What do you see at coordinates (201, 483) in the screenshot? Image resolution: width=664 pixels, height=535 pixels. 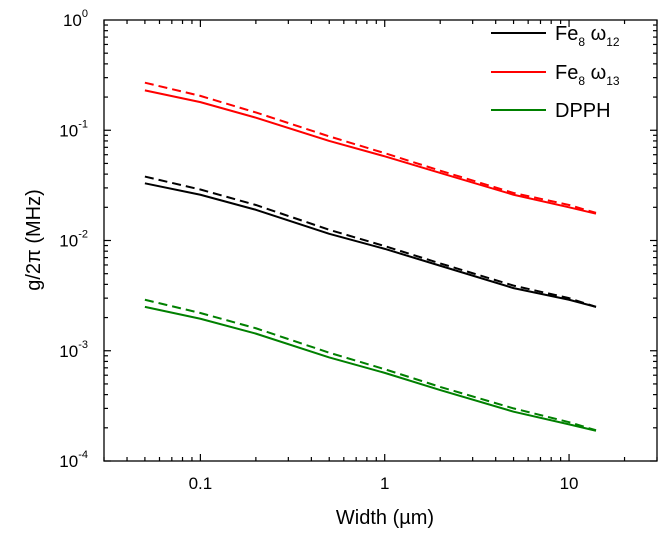 I see `x-tick-label: 0.1` at bounding box center [201, 483].